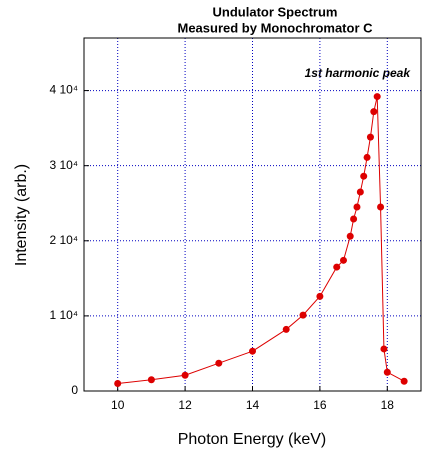 The height and width of the screenshot is (464, 442). What do you see at coordinates (63, 315) in the screenshot?
I see `y-tick-label: 1 10⁴` at bounding box center [63, 315].